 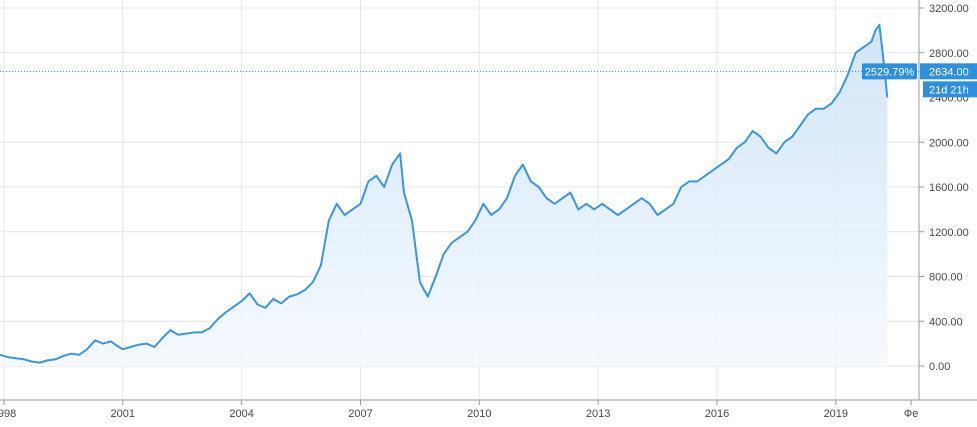 I want to click on y-tick-label: 2800.00, so click(x=949, y=54).